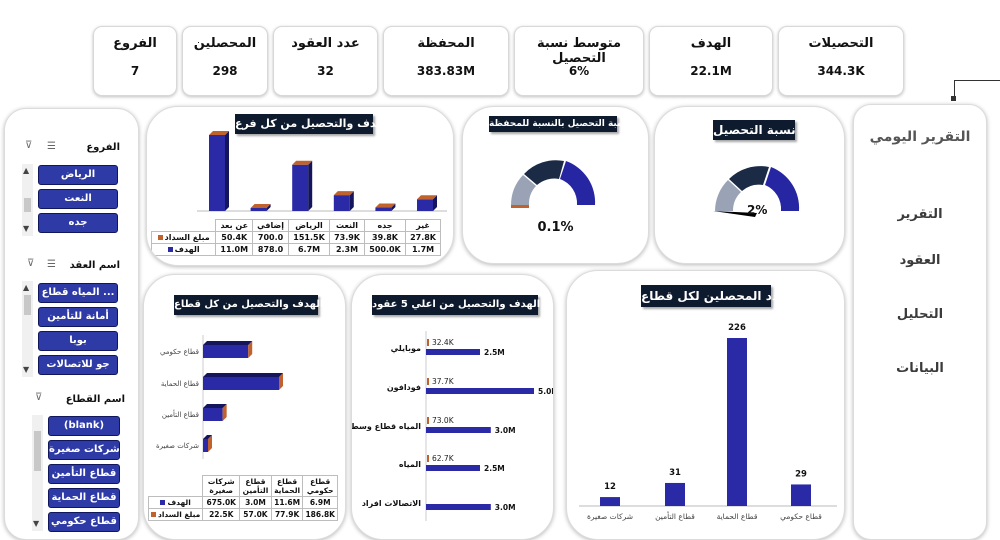 The height and width of the screenshot is (540, 1000). What do you see at coordinates (555, 227) in the screenshot?
I see `portfolio-gauge-value: 0.1%` at bounding box center [555, 227].